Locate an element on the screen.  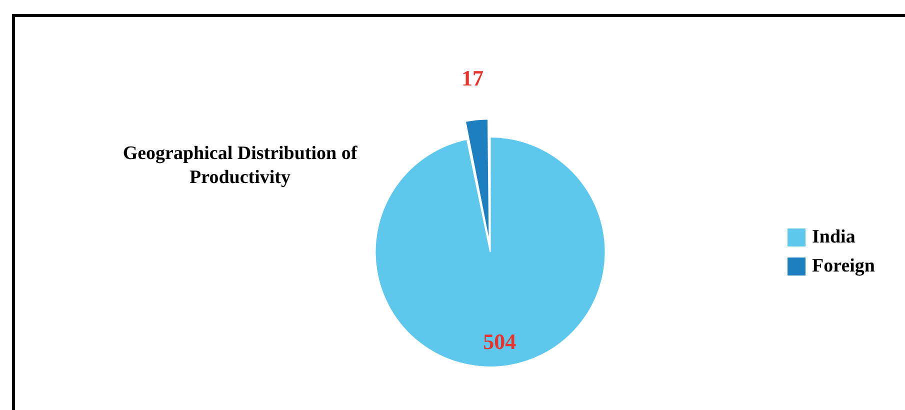
legend-label: India is located at coordinates (834, 237).